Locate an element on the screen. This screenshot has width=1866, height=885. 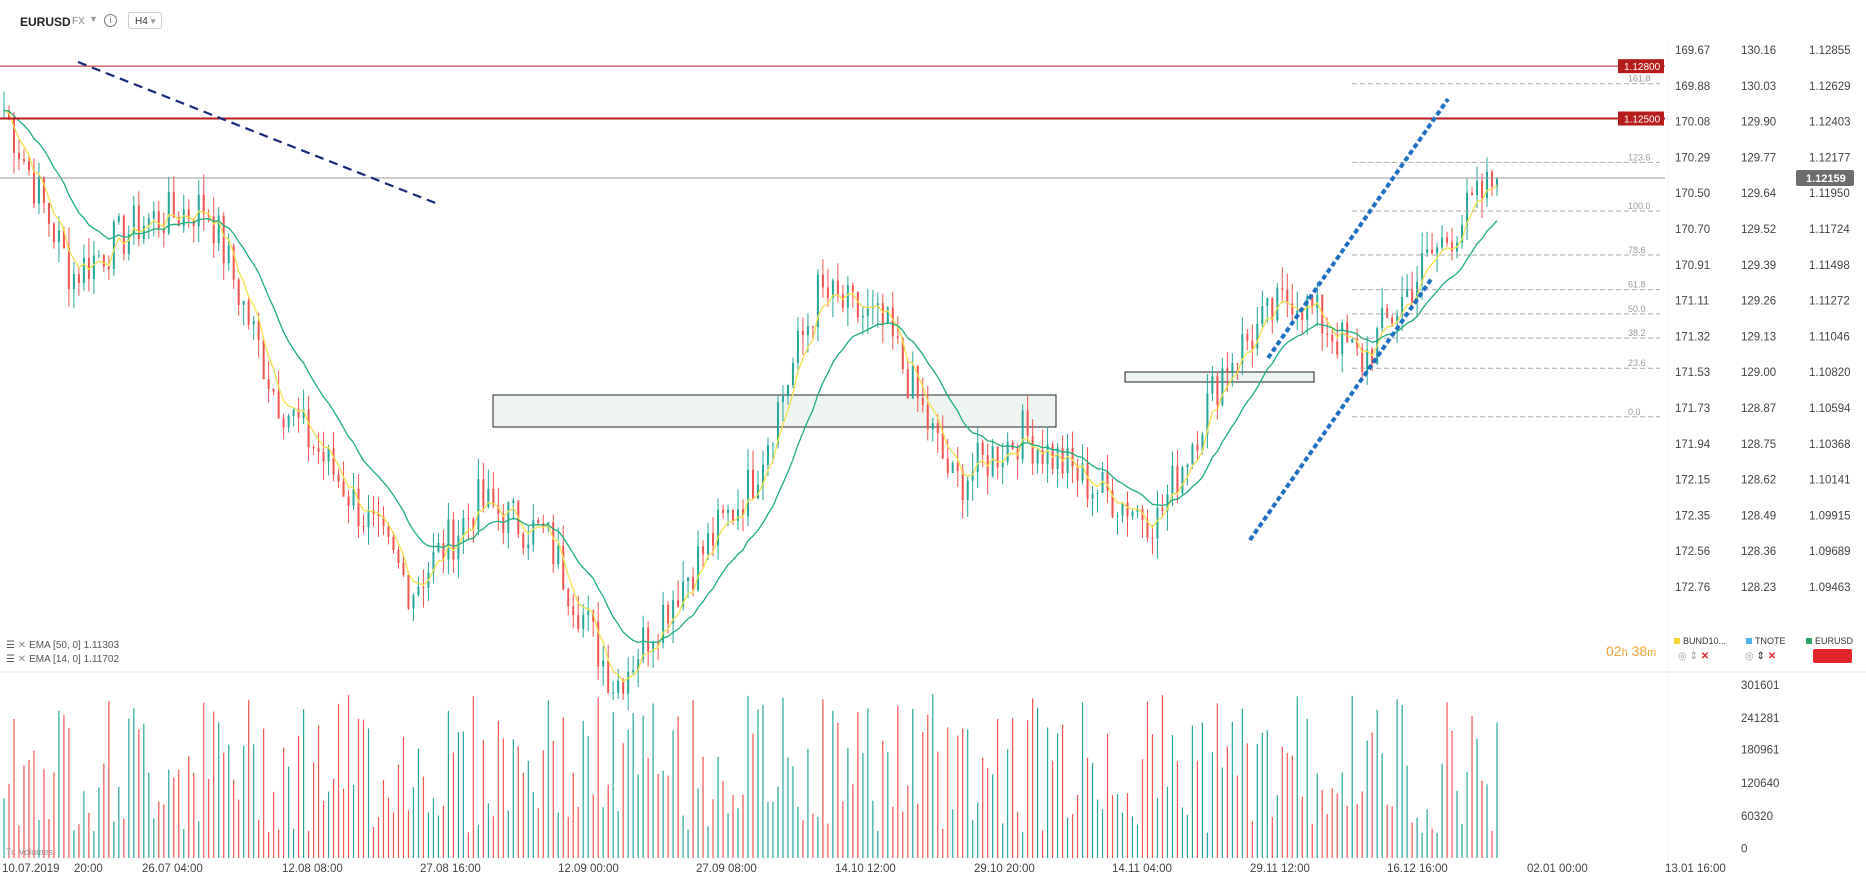
price-tick-label: 129.77 is located at coordinates (1758, 158).